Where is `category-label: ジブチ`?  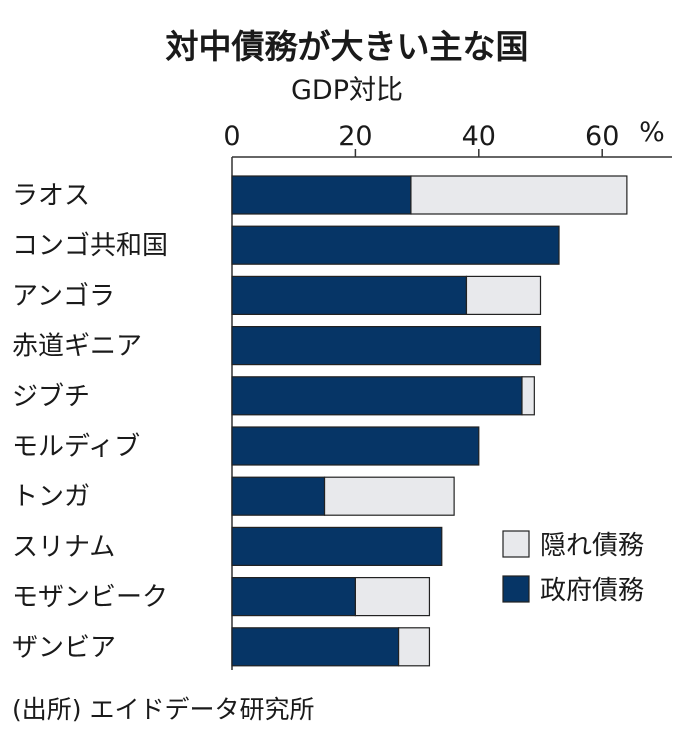 category-label: ジブチ is located at coordinates (51, 397).